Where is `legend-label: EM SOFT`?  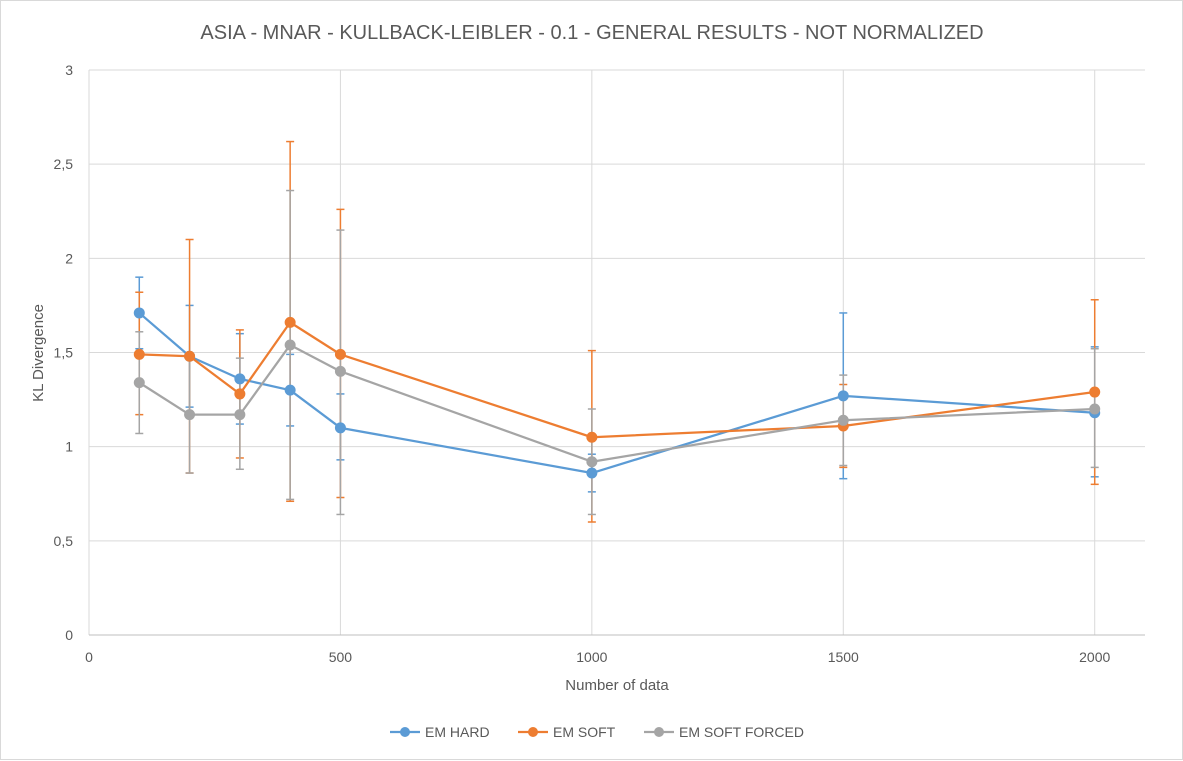
legend-label: EM SOFT is located at coordinates (584, 732).